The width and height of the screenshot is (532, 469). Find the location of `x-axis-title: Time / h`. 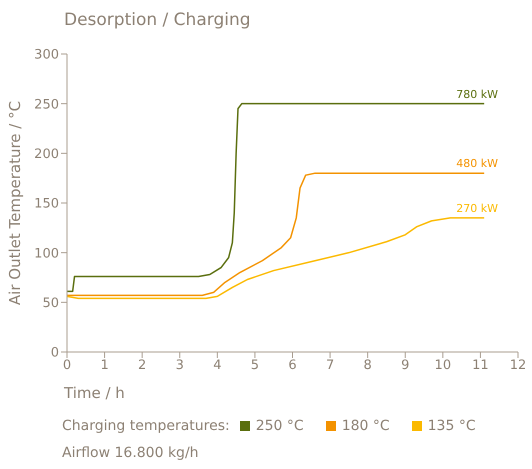

x-axis-title: Time / h is located at coordinates (94, 393).